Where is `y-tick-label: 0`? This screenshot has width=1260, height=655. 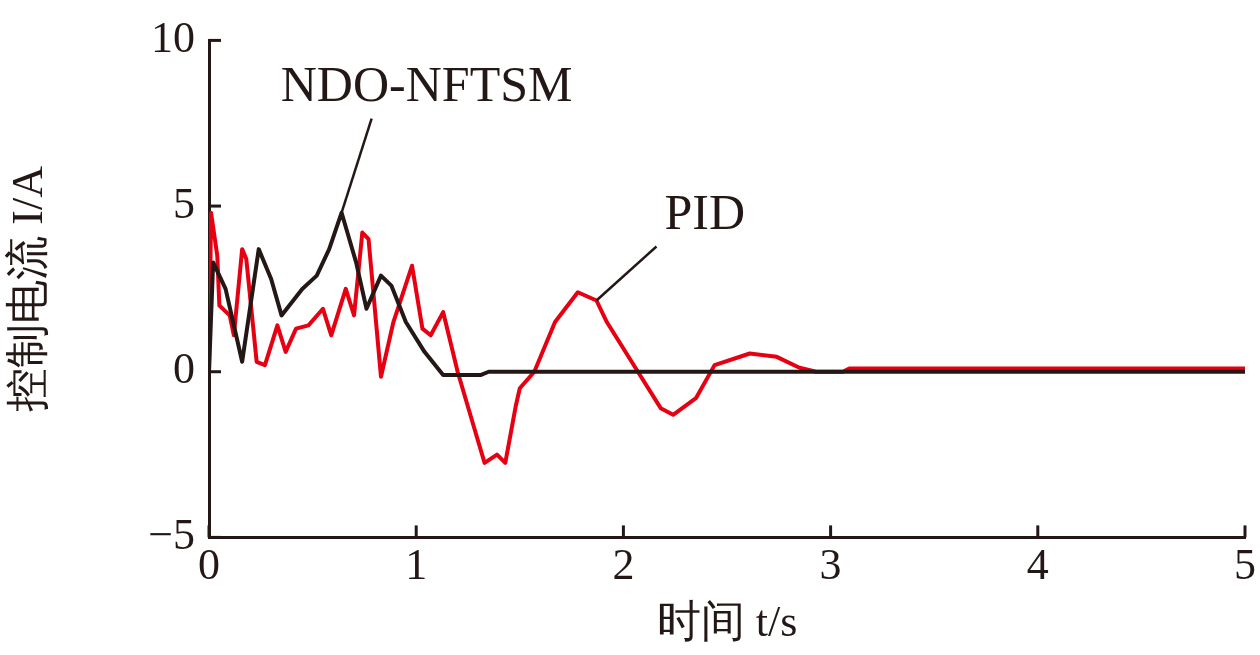 y-tick-label: 0 is located at coordinates (184, 369).